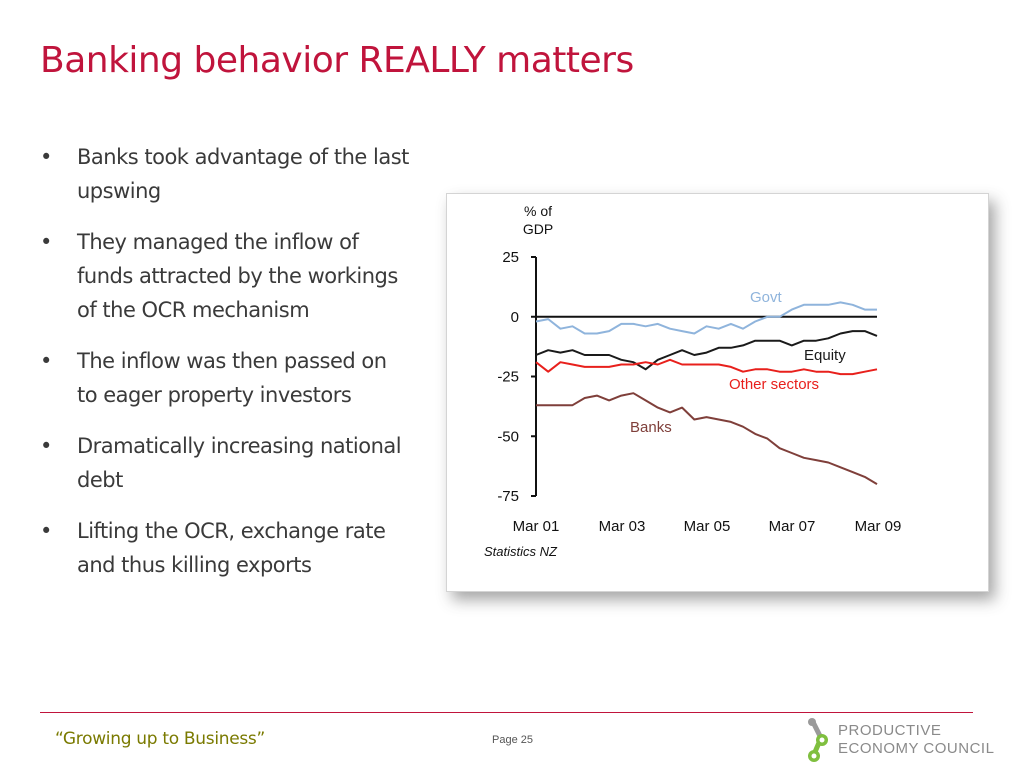 This screenshot has height=768, width=1024. I want to click on y-tick-label: 25, so click(510, 257).